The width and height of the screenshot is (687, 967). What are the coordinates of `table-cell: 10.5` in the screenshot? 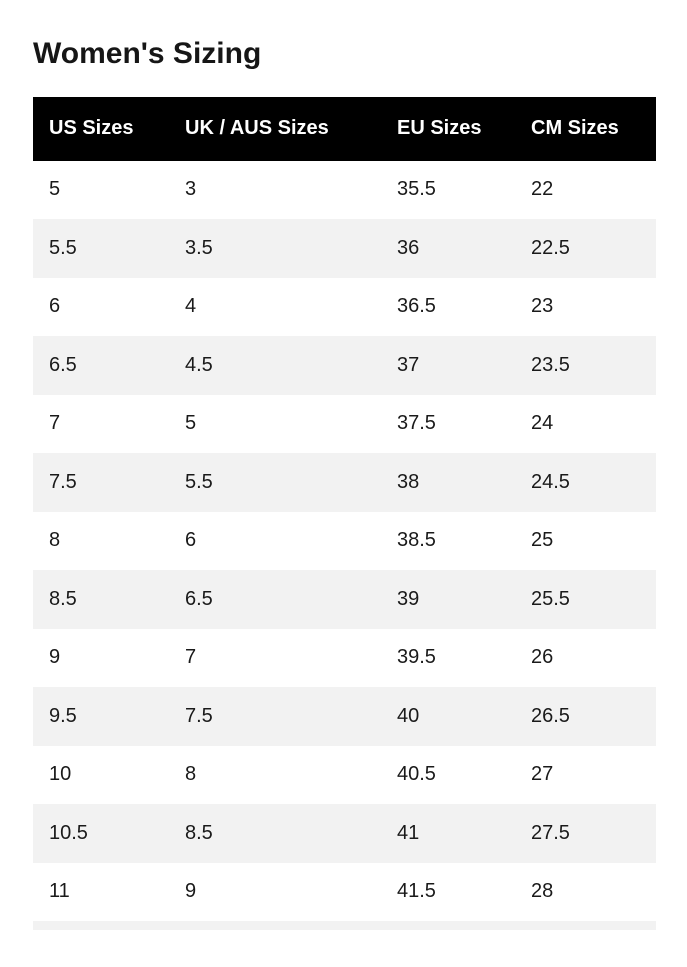 It's located at (101, 833).